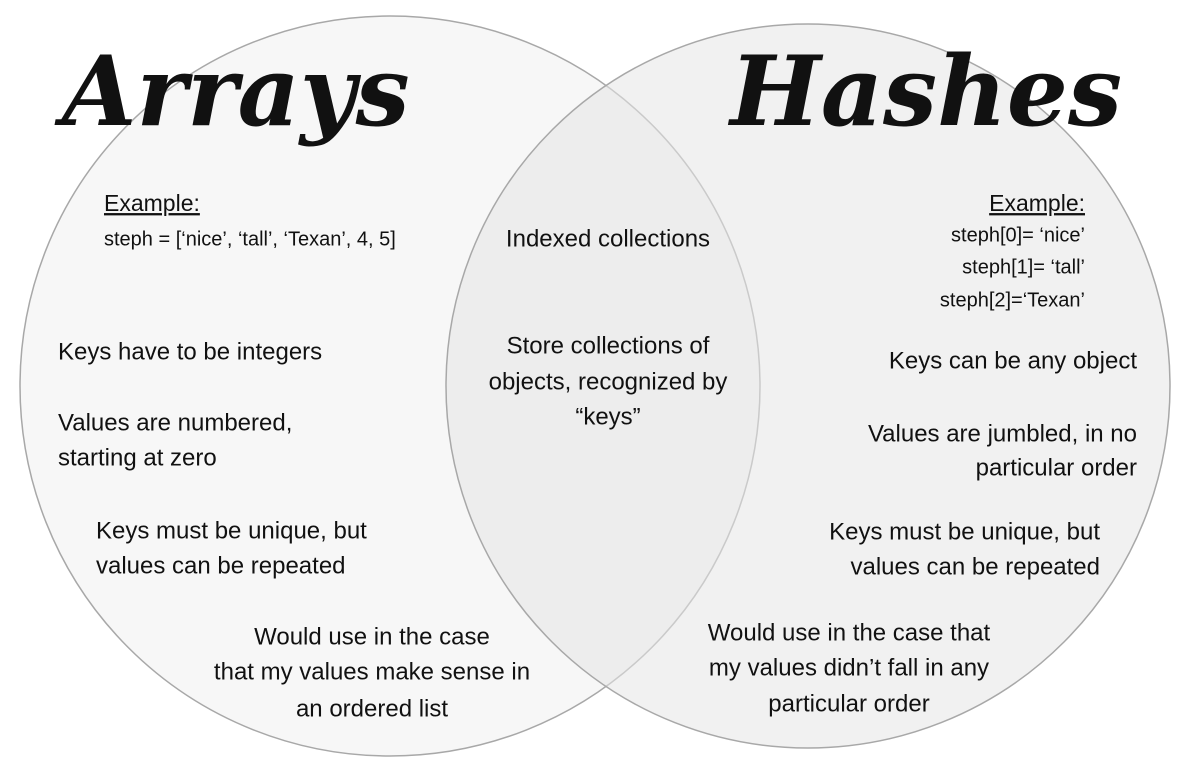  What do you see at coordinates (250, 239) in the screenshot?
I see `example-line: steph = [‘nice’, ‘tall’, ‘Texan’, 4, 5]` at bounding box center [250, 239].